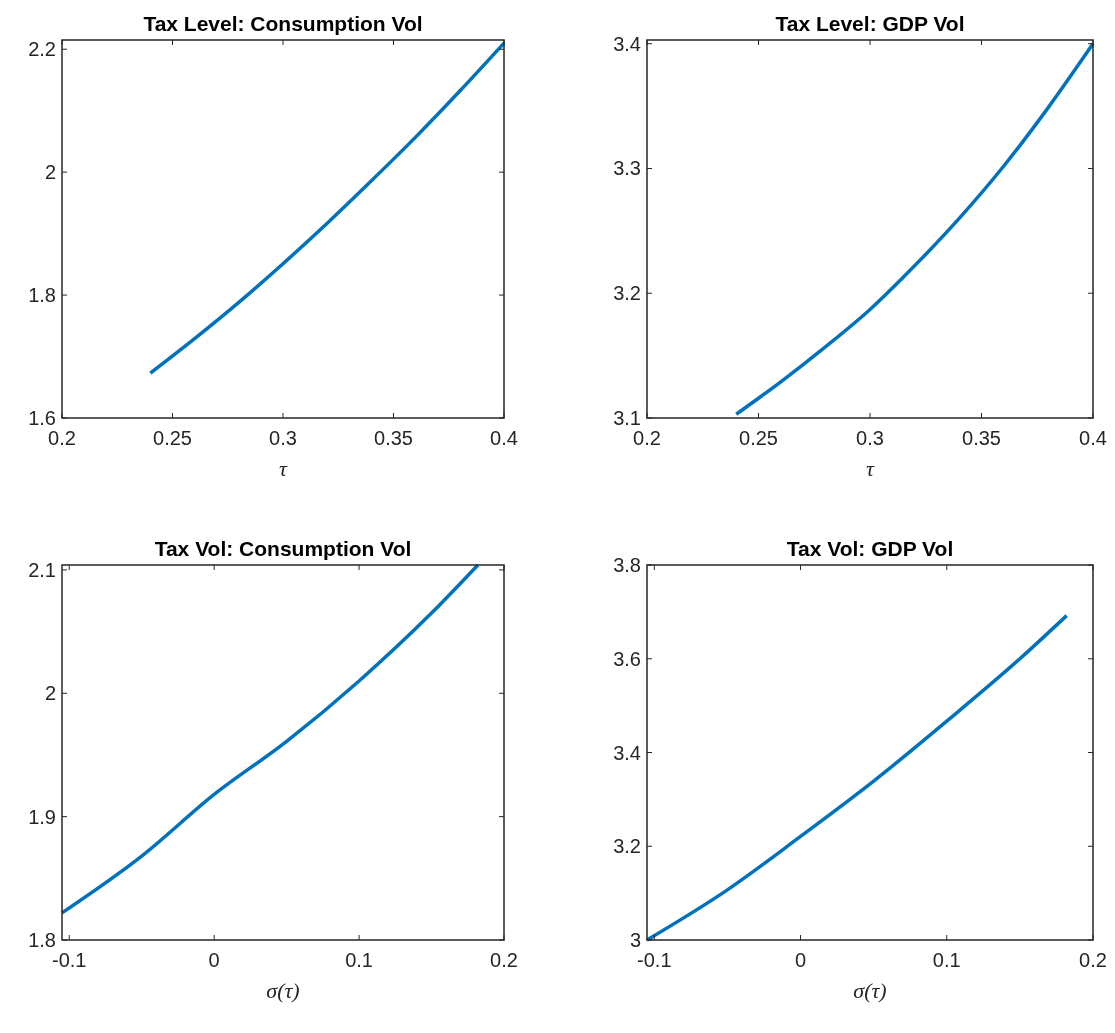 This screenshot has height=1033, width=1115. Describe the element at coordinates (42, 418) in the screenshot. I see `y-tick-label: 1.6` at that location.